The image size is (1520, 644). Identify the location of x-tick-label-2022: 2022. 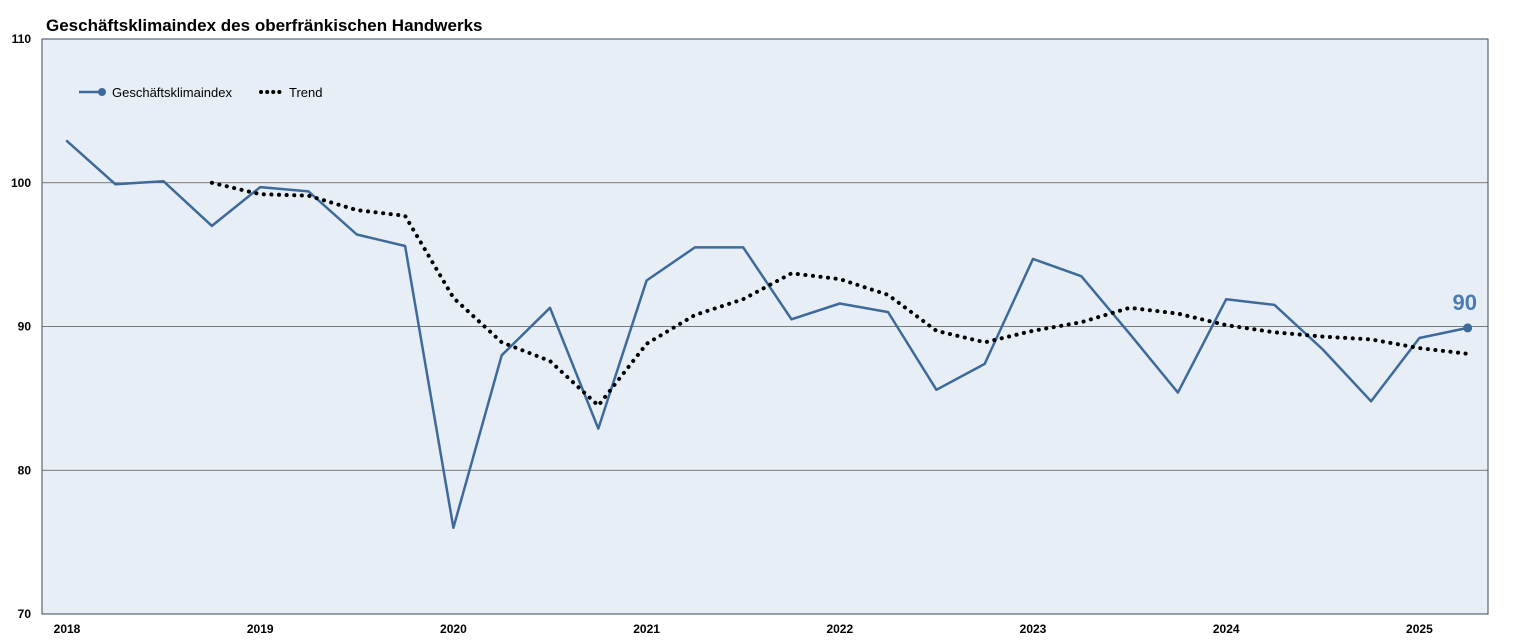
(839, 629).